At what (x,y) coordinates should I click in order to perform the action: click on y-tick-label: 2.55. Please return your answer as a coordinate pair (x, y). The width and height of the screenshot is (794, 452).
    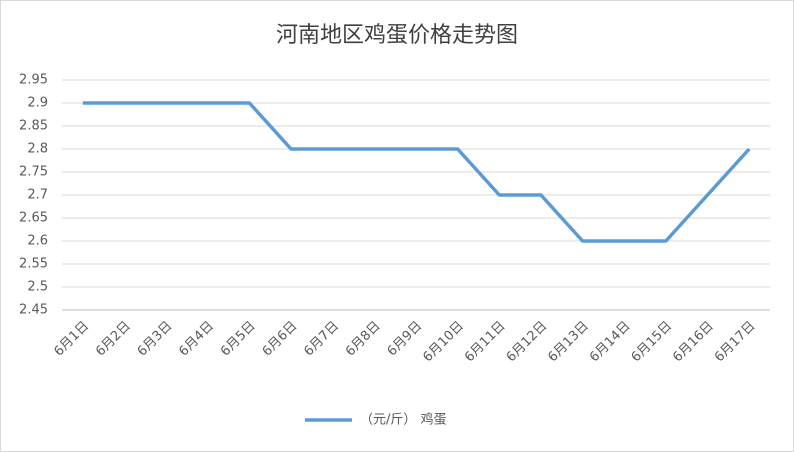
    Looking at the image, I should click on (33, 264).